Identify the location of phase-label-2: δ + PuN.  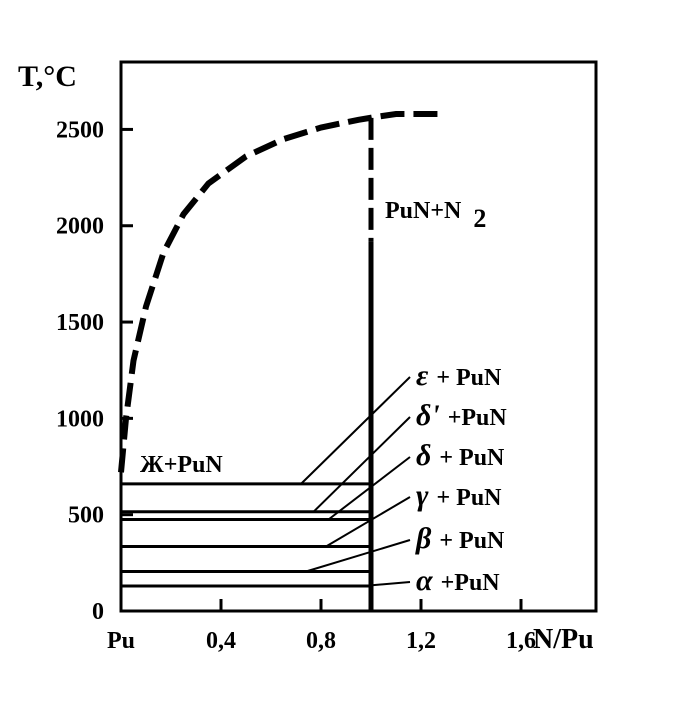
(460, 455).